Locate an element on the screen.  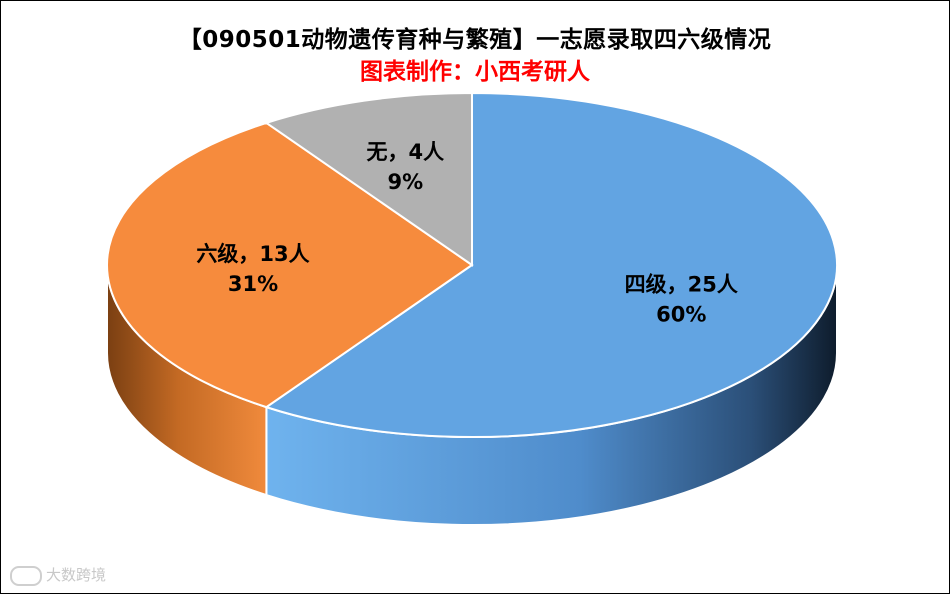
watermark: 大数跨境 is located at coordinates (58, 575).